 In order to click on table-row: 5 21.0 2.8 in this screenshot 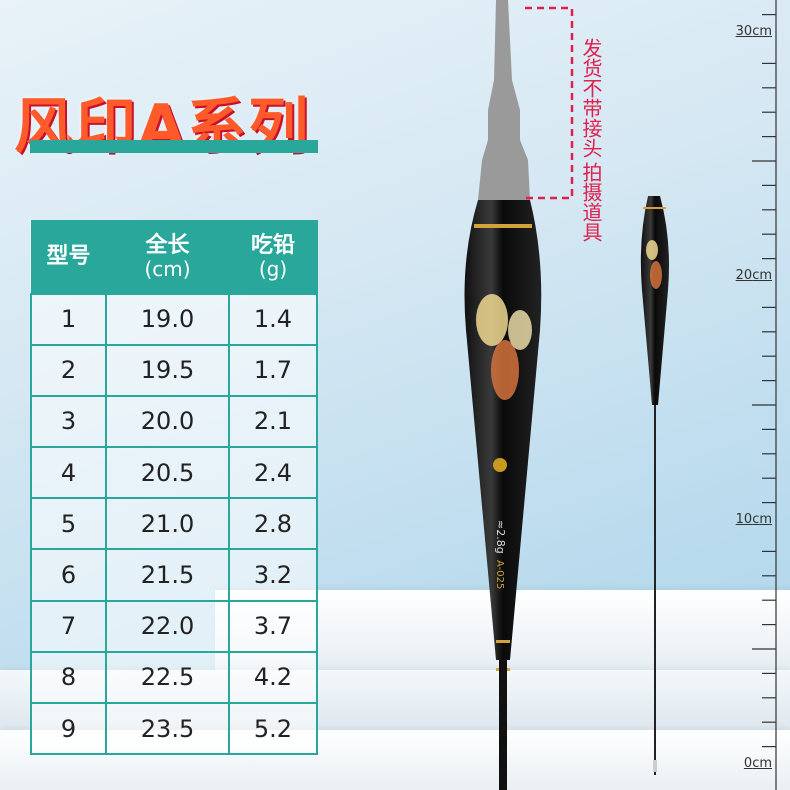, I will do `click(174, 524)`.